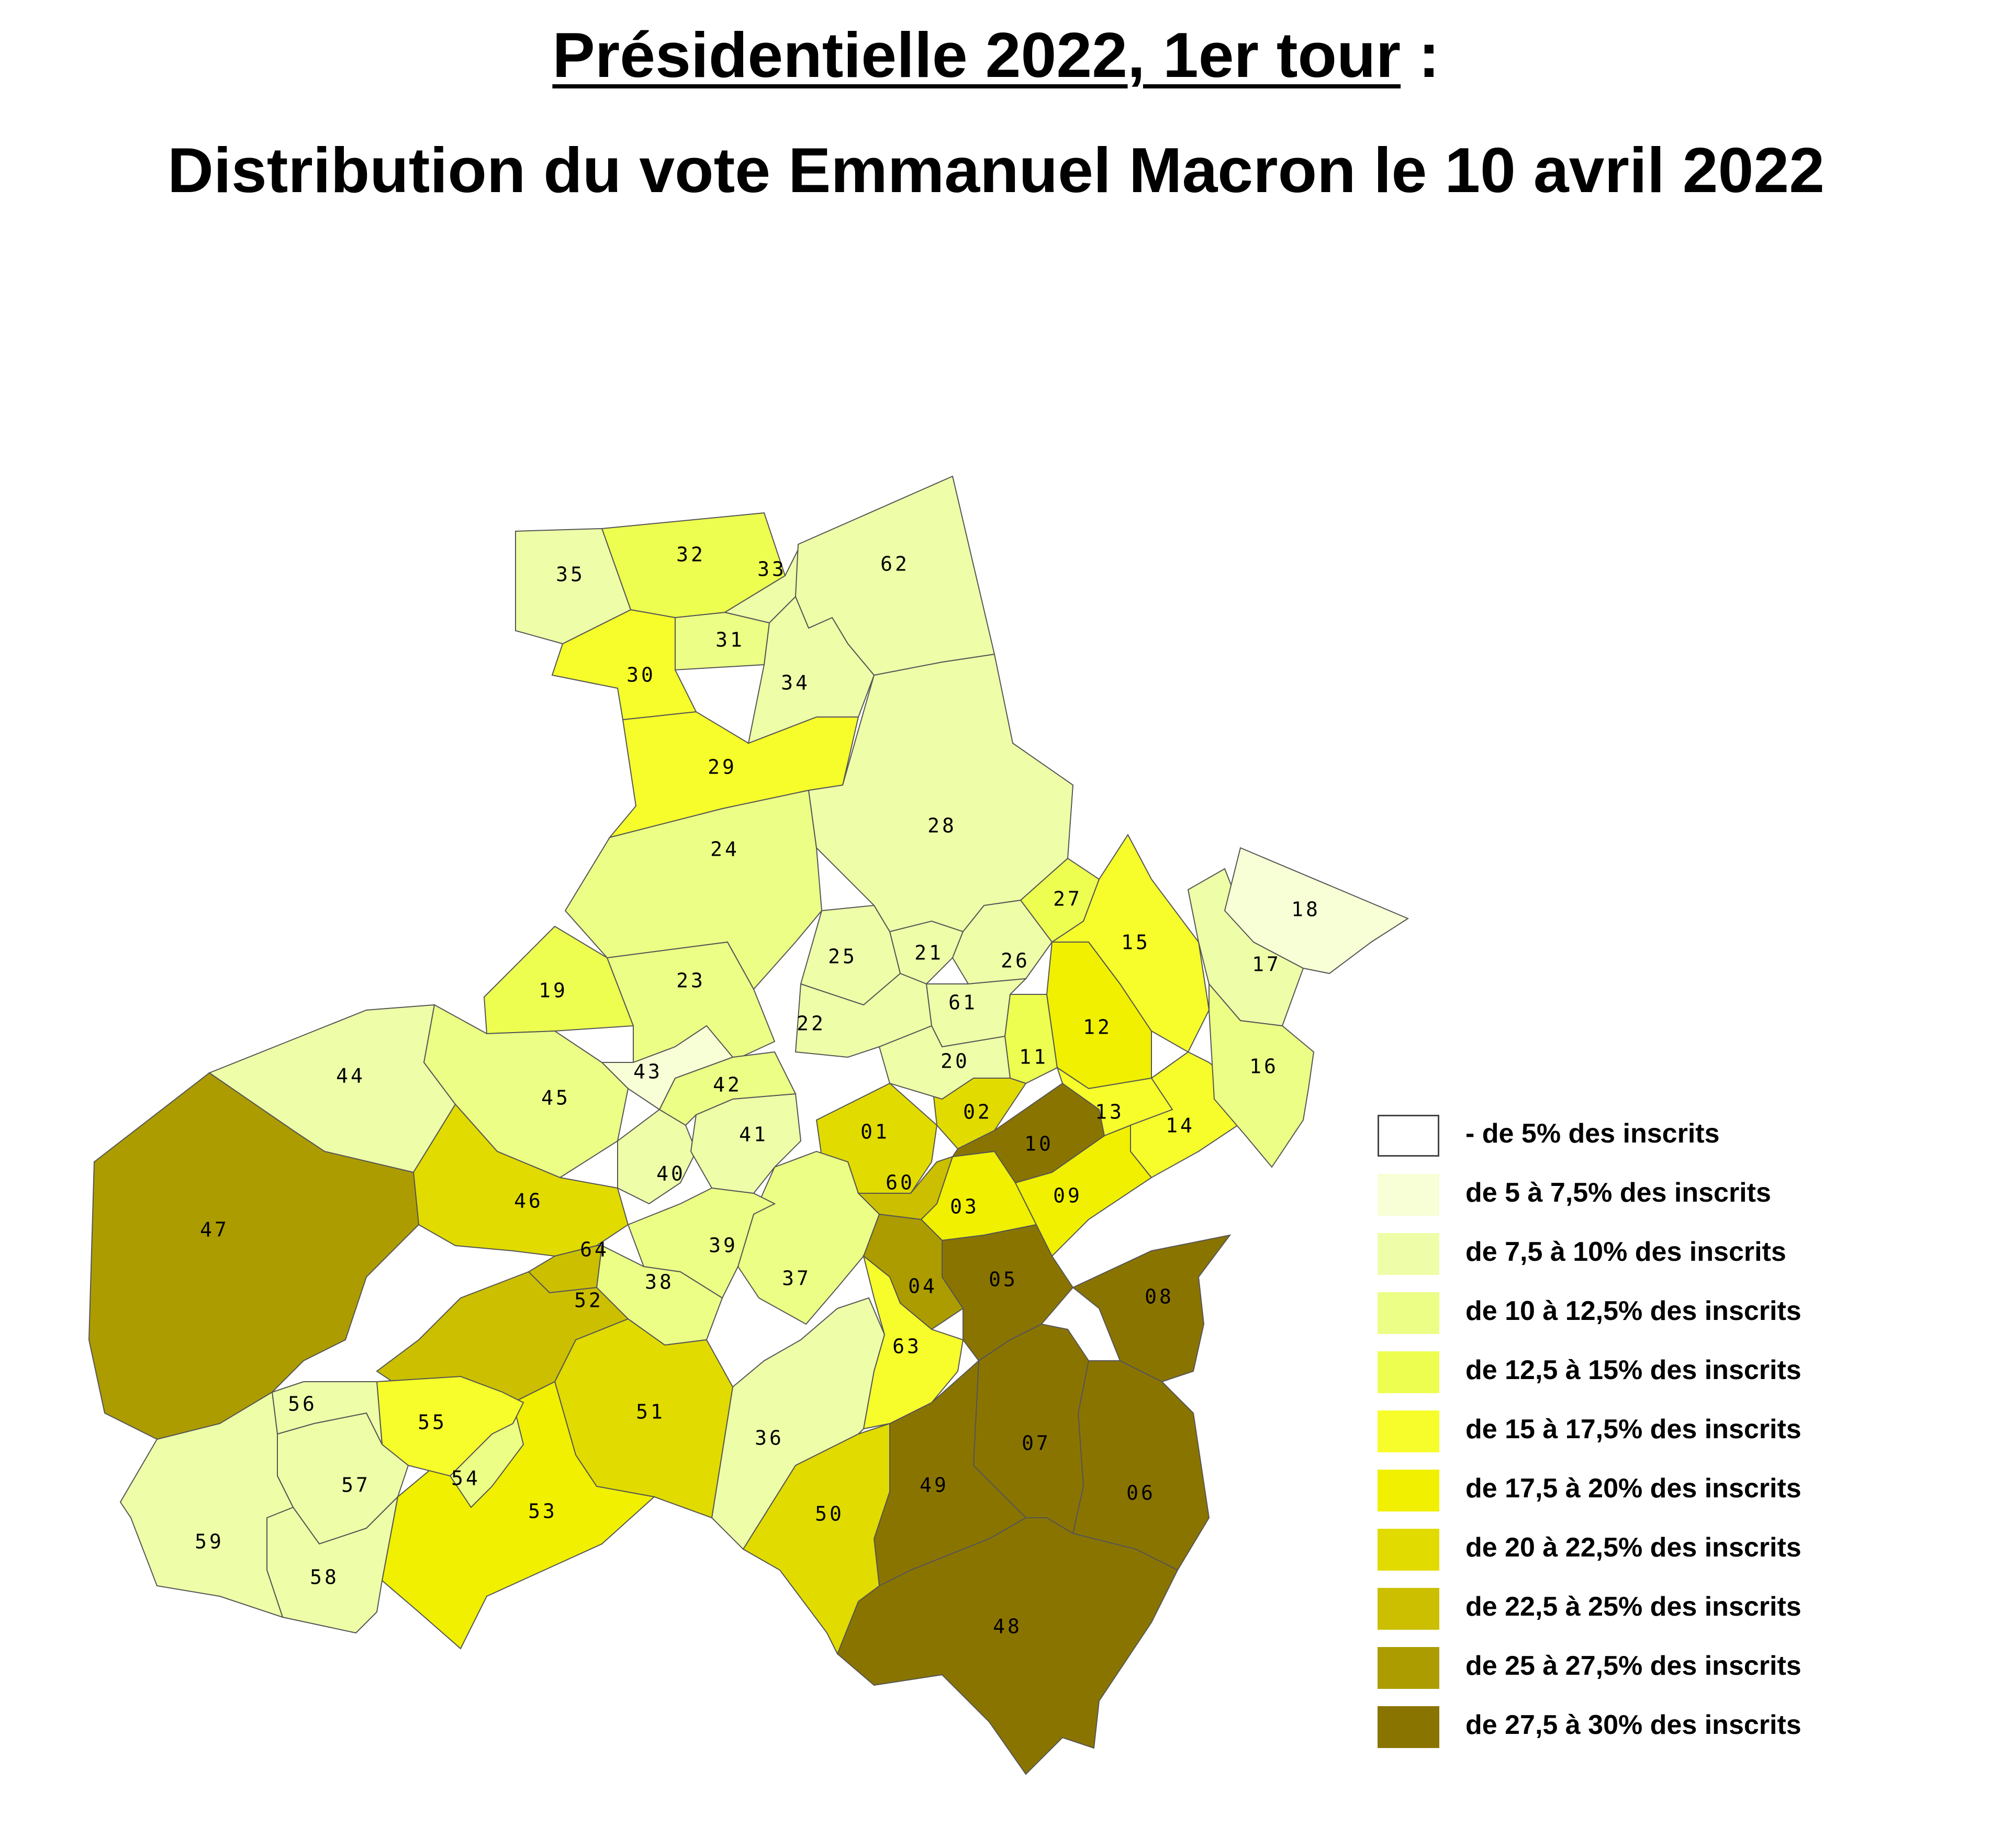 The image size is (1992, 1848). I want to click on map-zone-label-62: 62, so click(895, 564).